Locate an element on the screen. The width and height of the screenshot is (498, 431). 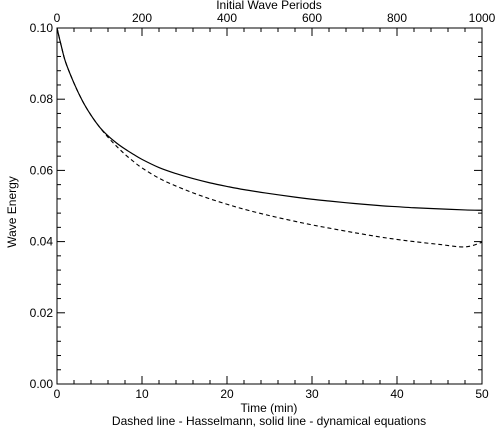
y-tick-label: 0.06 is located at coordinates (42, 170).